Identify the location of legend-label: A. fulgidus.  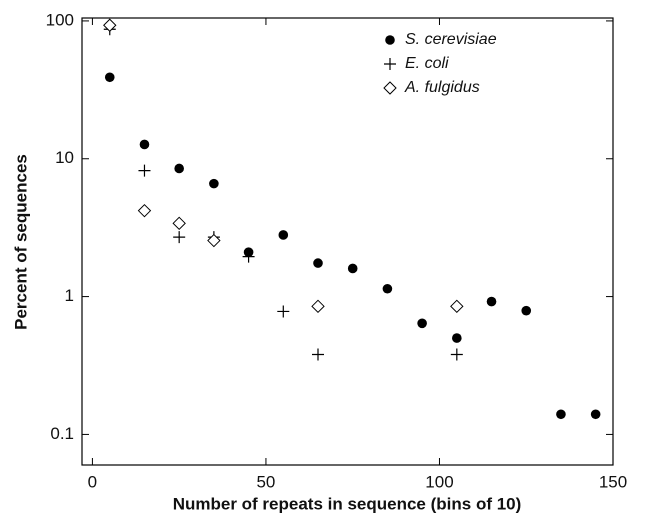
(442, 87).